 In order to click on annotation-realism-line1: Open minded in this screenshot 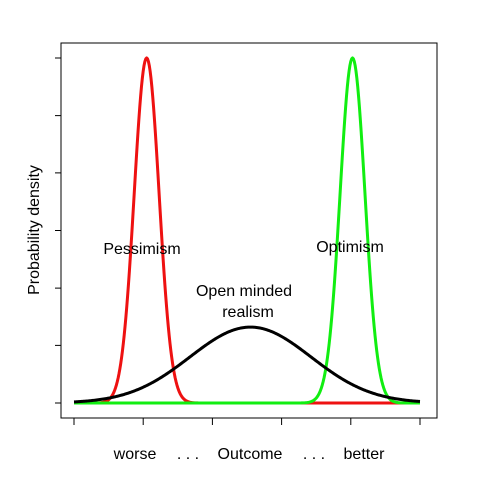, I will do `click(244, 291)`.